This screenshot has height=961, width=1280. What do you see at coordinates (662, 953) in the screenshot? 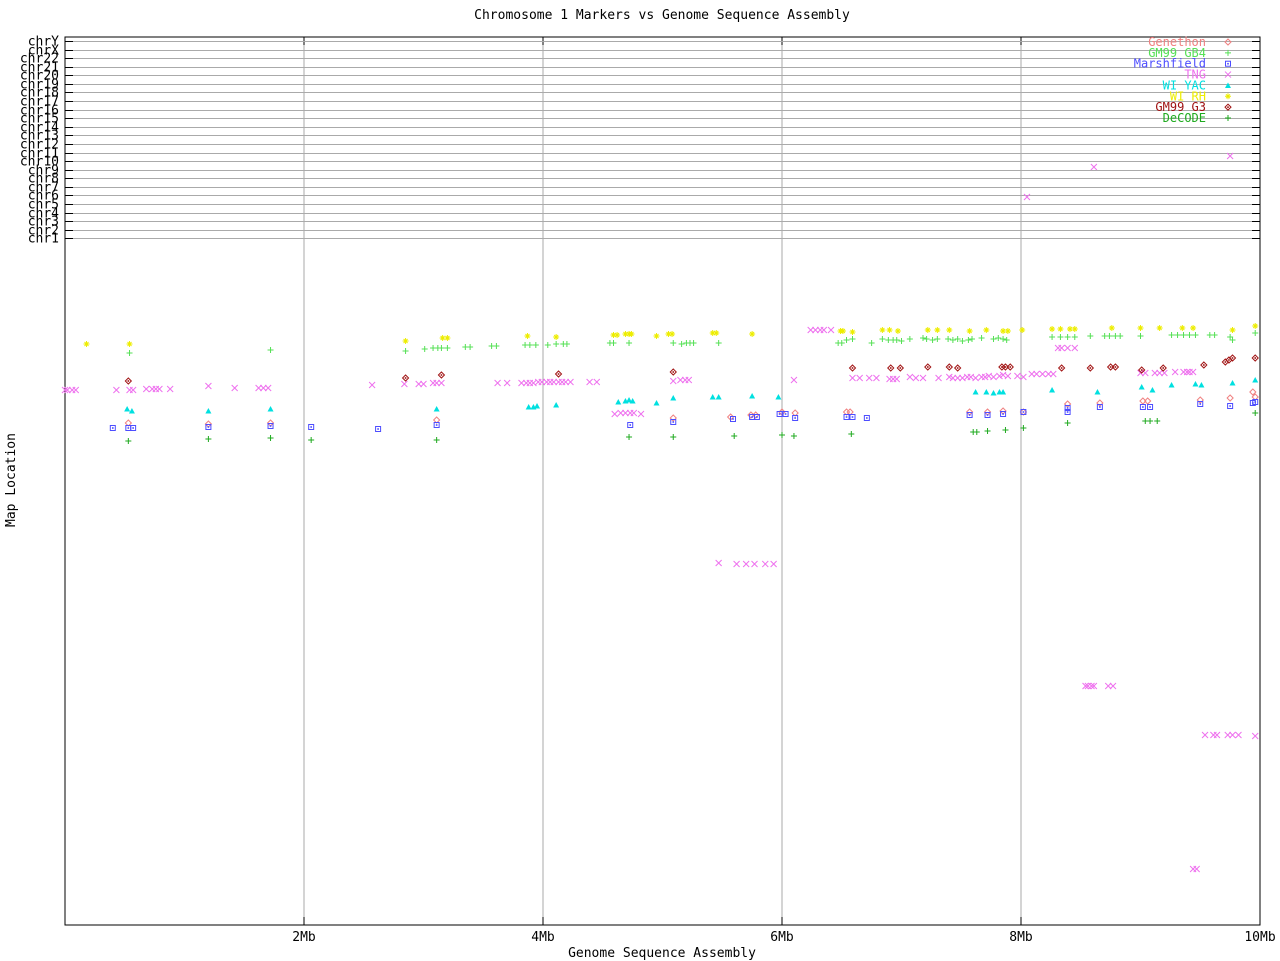
I see `x-axis-label: Genome Sequence Assembly` at bounding box center [662, 953].